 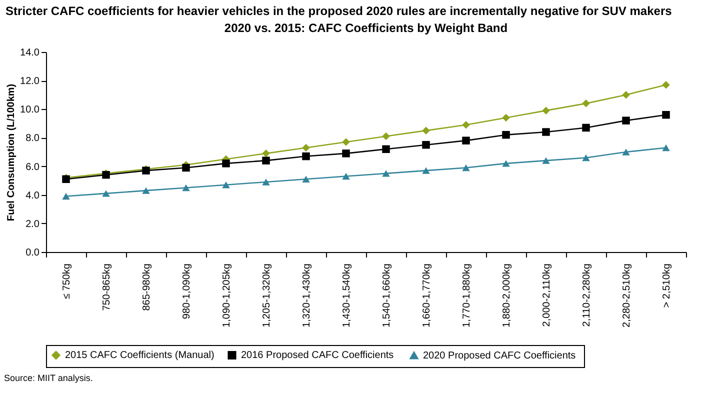 I want to click on x-tick-label: 750-865kg, so click(x=107, y=287).